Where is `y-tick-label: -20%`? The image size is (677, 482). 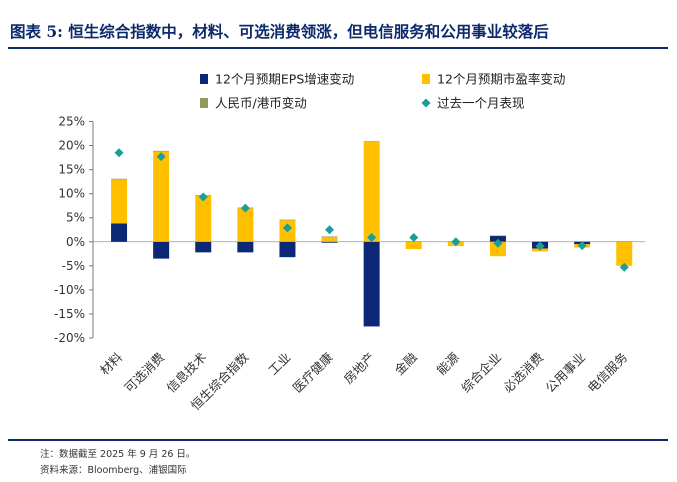 y-tick-label: -20% is located at coordinates (69, 338).